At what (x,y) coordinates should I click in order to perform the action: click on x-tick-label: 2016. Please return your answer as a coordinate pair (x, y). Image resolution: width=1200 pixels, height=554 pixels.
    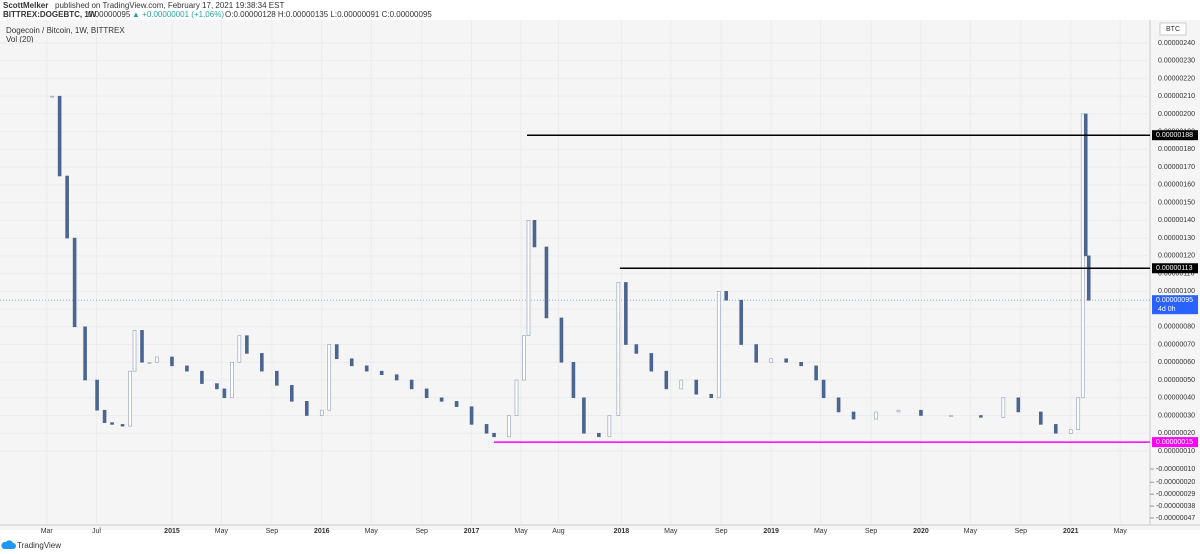
    Looking at the image, I should click on (322, 531).